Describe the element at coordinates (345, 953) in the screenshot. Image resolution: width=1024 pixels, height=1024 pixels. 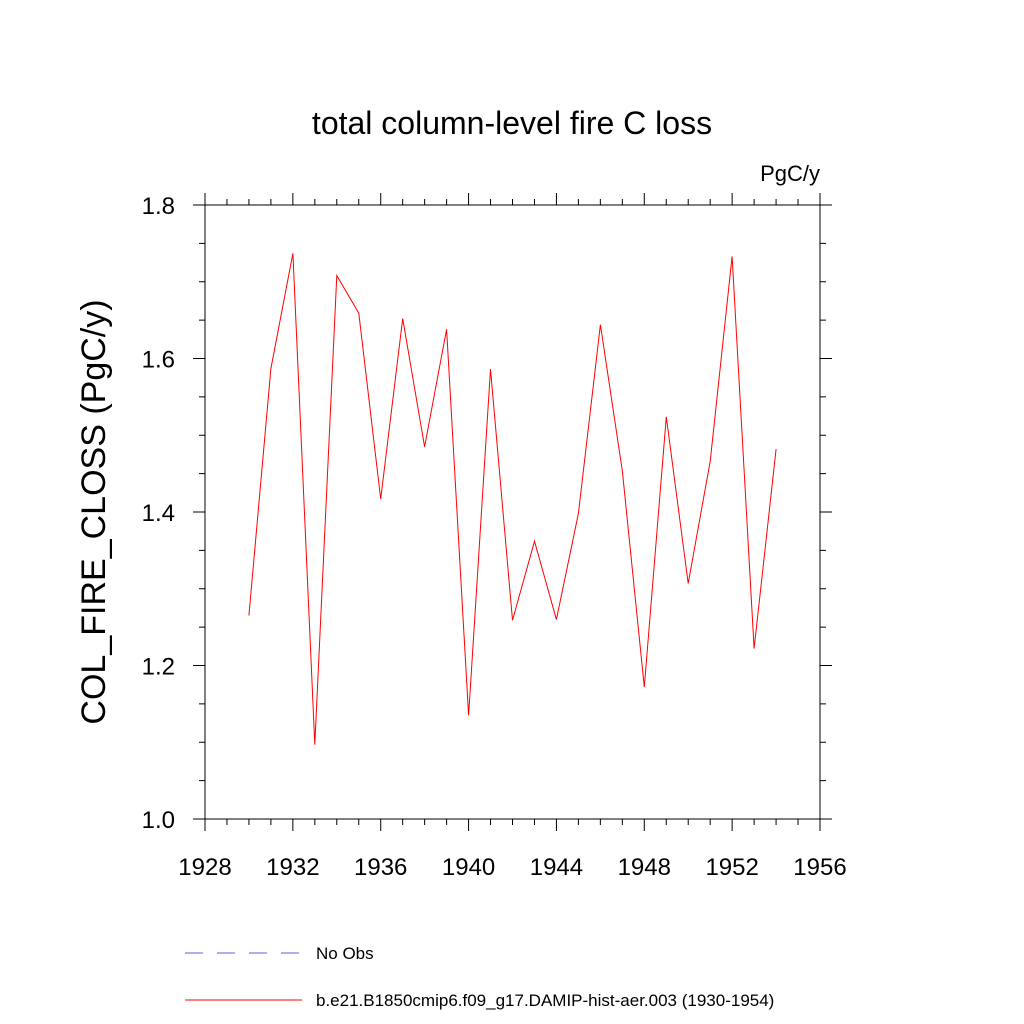
I see `legend-label-no-obs: No Obs` at that location.